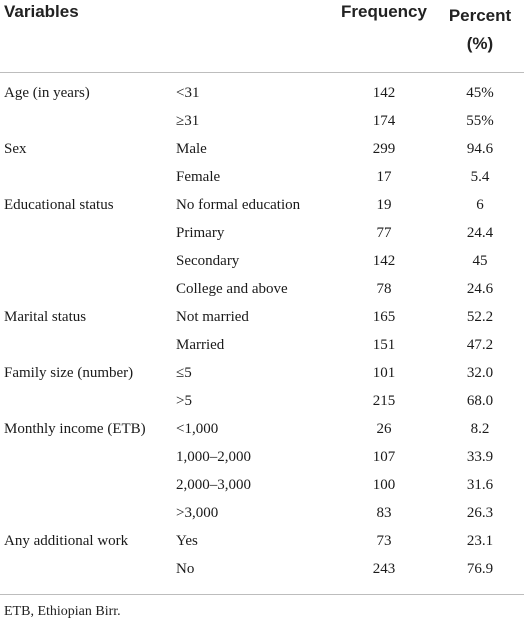 The height and width of the screenshot is (625, 524). I want to click on row-variable: Age (in years), so click(47, 92).